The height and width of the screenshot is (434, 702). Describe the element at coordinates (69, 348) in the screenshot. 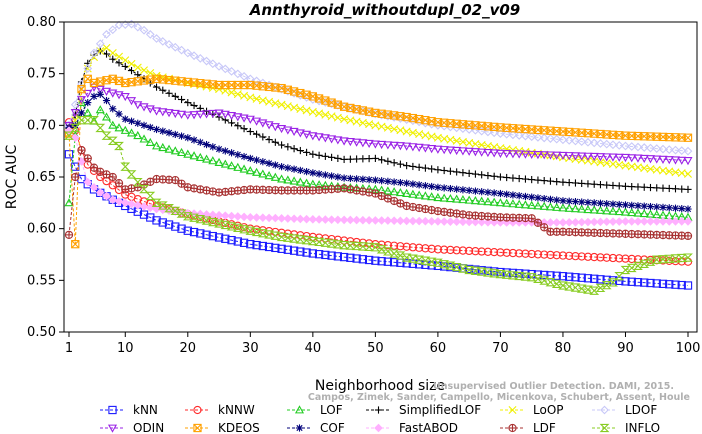

I see `x-tick-label: 1` at that location.